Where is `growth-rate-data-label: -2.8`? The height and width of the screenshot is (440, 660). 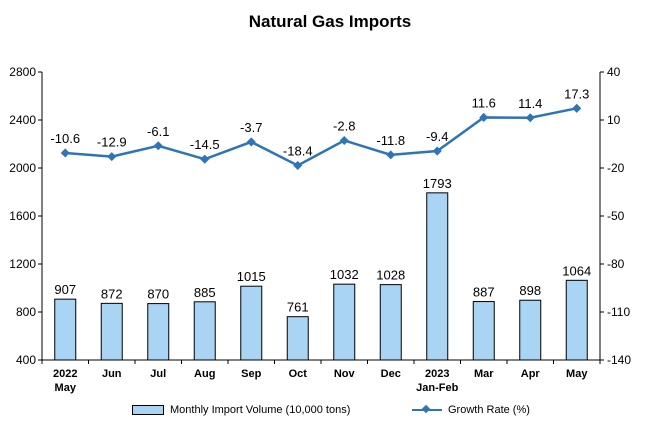
growth-rate-data-label: -2.8 is located at coordinates (344, 125).